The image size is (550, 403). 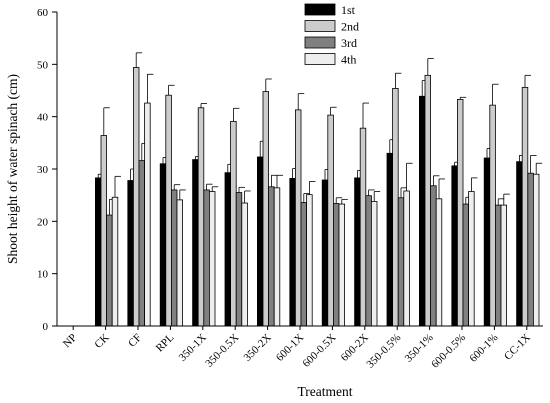 I want to click on y-tick-label: 10, so click(x=43, y=275).